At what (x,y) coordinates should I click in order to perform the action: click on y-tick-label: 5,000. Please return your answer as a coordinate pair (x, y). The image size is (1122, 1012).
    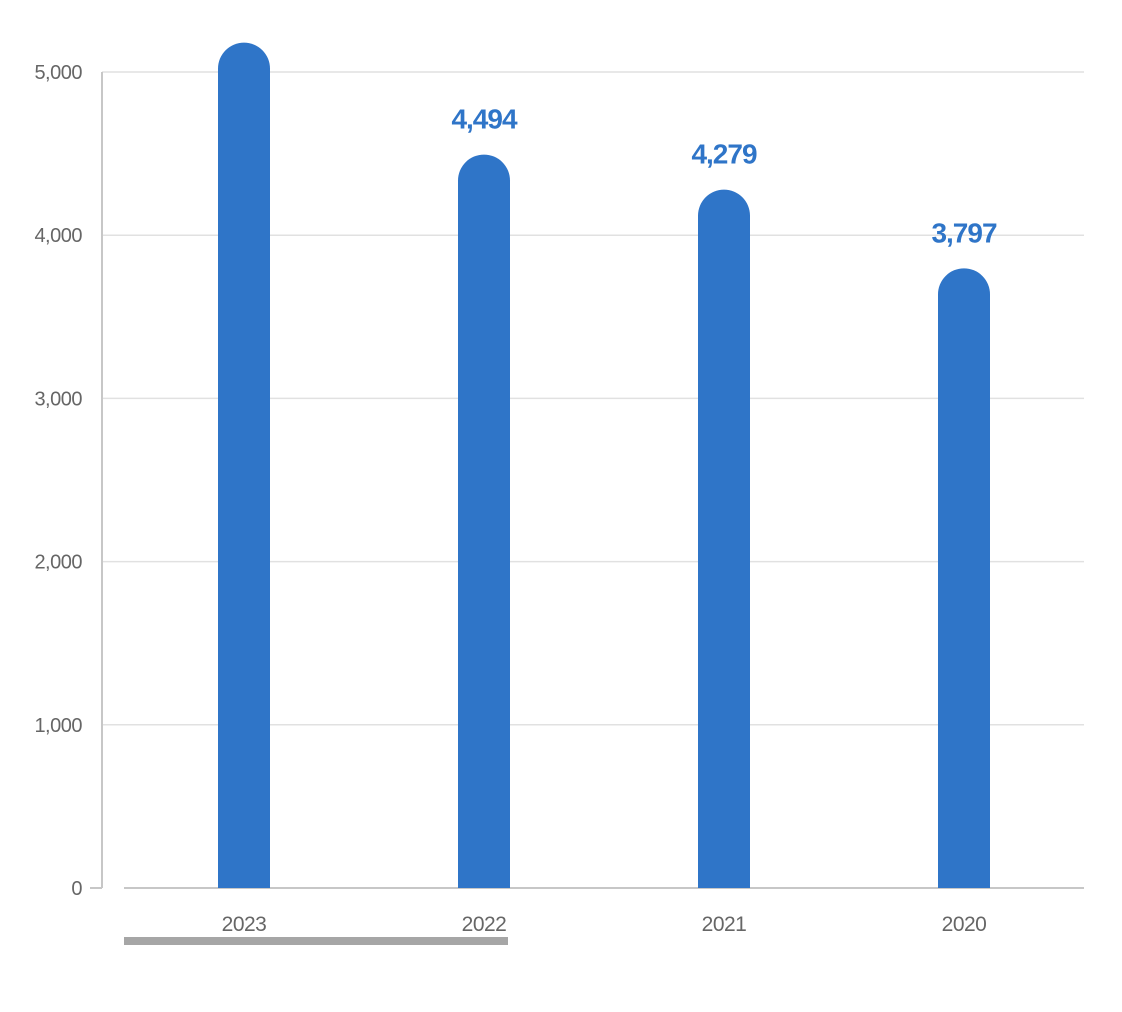
    Looking at the image, I should click on (58, 73).